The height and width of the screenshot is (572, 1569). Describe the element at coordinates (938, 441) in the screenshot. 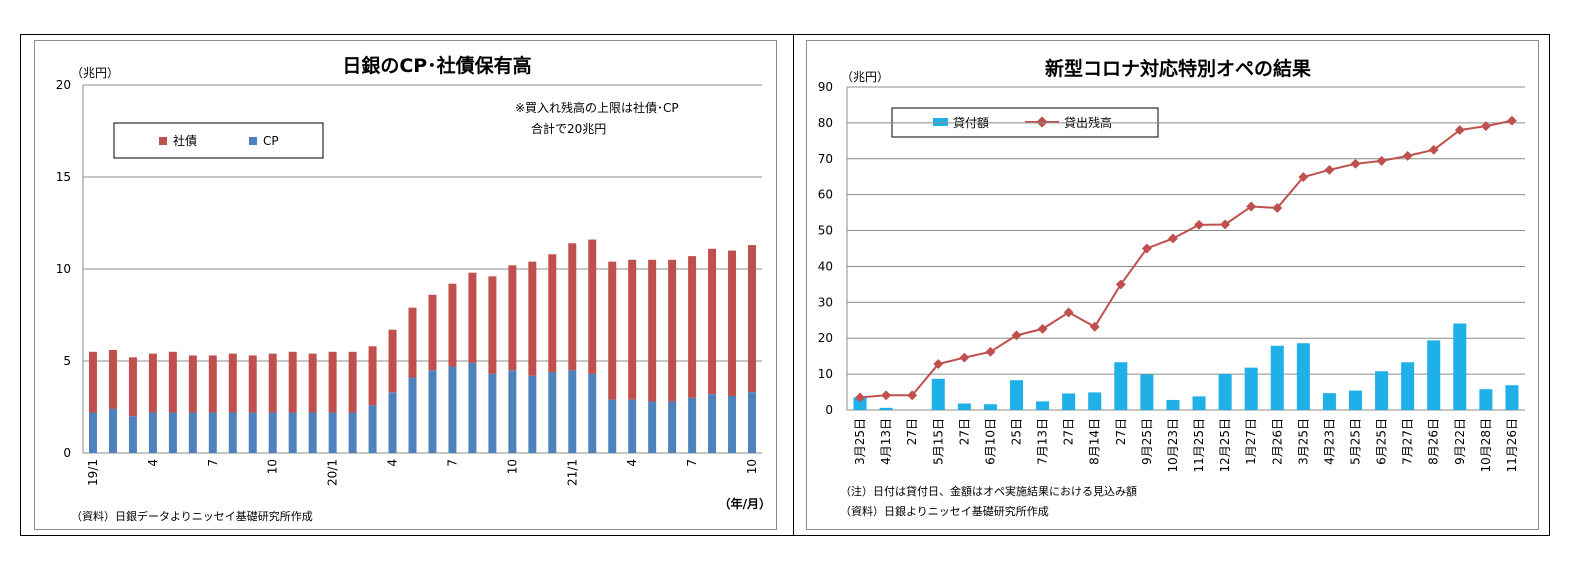

I see `x-tick-label: 5月15日` at that location.